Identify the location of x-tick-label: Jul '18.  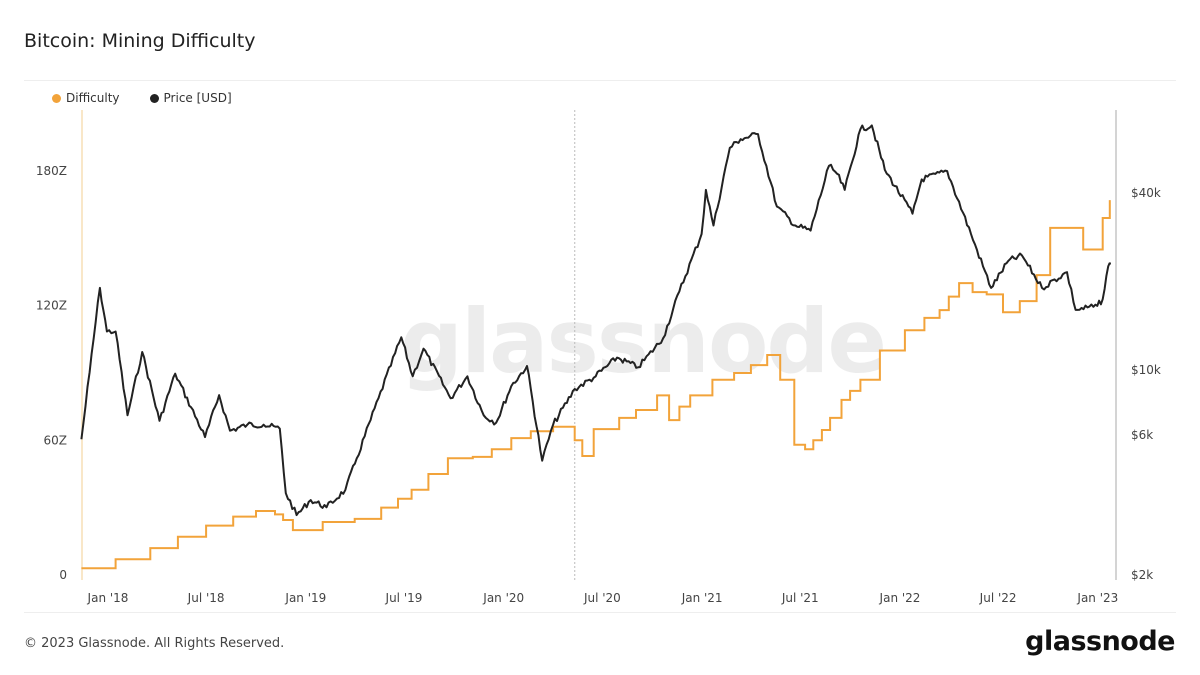
(206, 598).